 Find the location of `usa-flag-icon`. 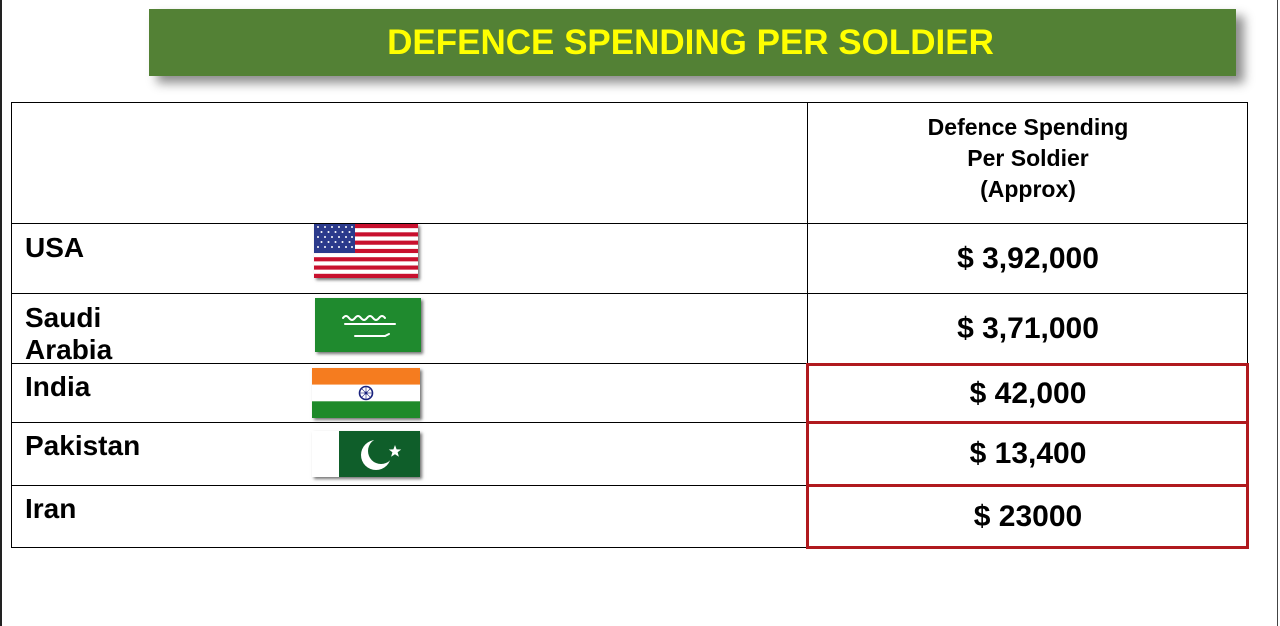

usa-flag-icon is located at coordinates (366, 251).